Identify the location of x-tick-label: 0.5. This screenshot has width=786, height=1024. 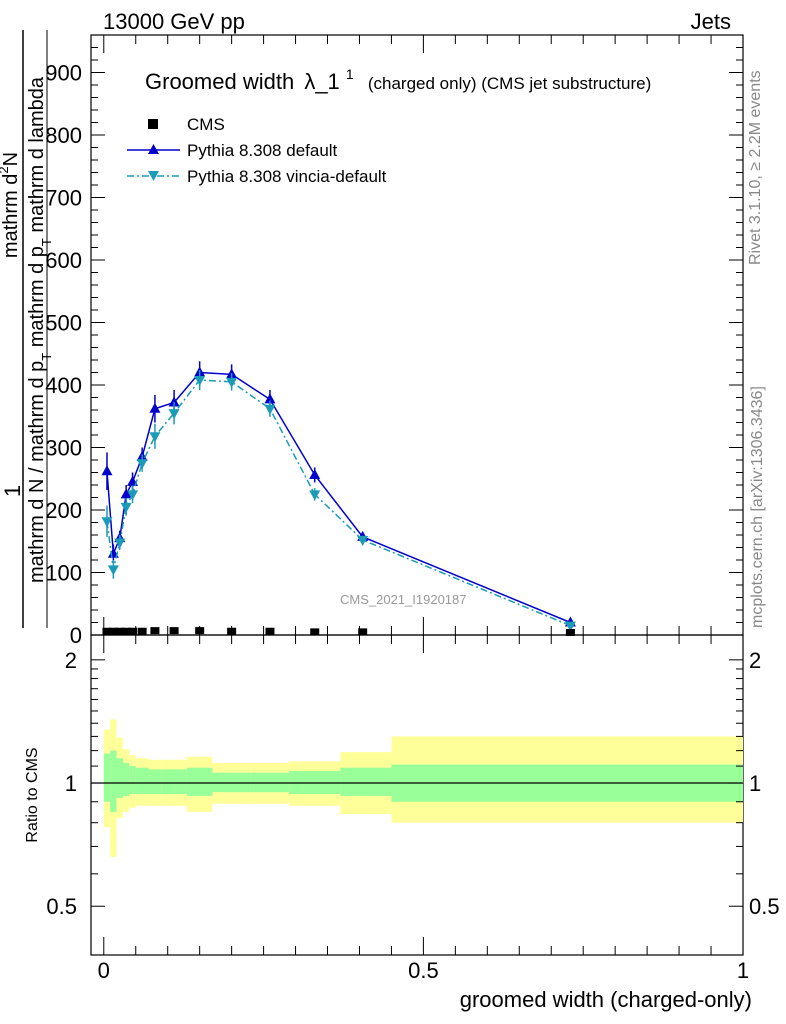
(423, 970).